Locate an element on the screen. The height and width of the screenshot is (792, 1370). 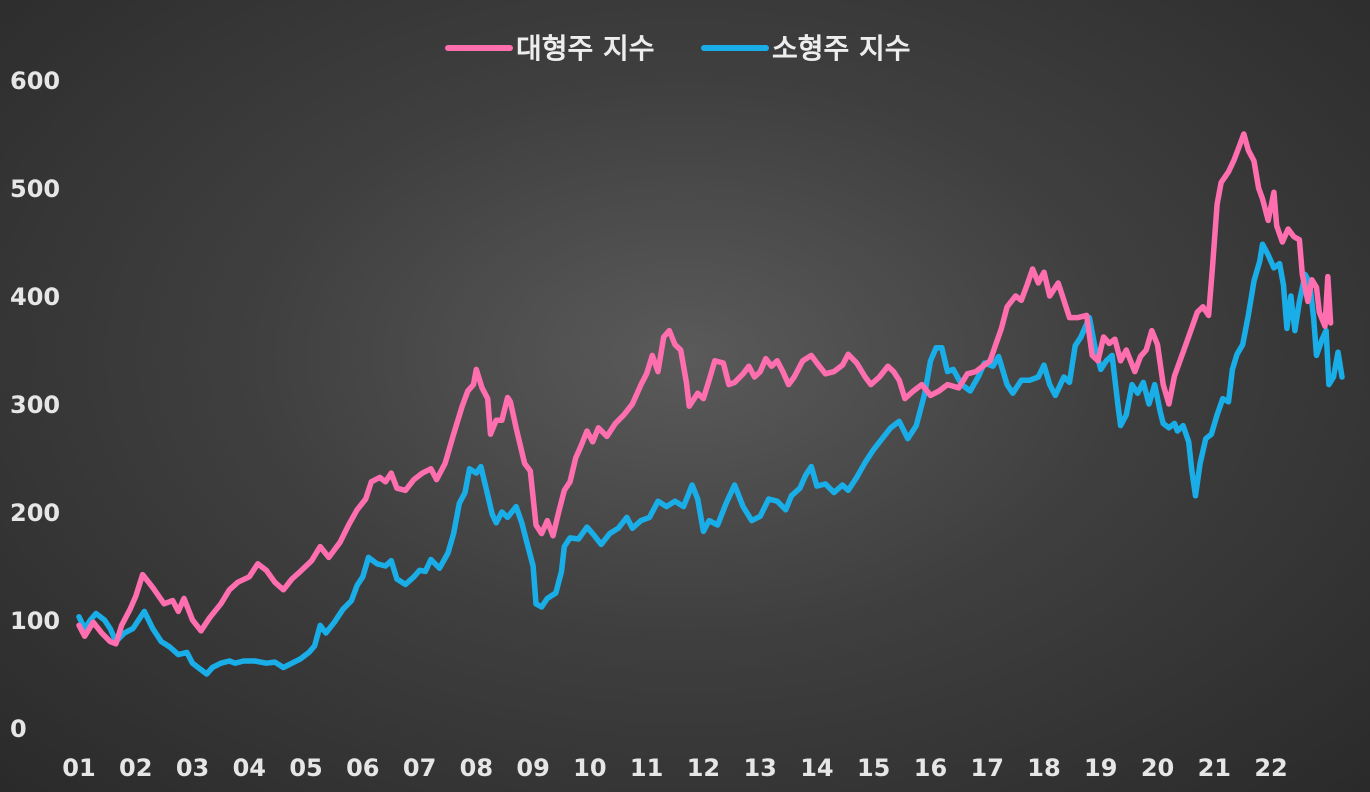
y-tick-label: 400 is located at coordinates (35, 297).